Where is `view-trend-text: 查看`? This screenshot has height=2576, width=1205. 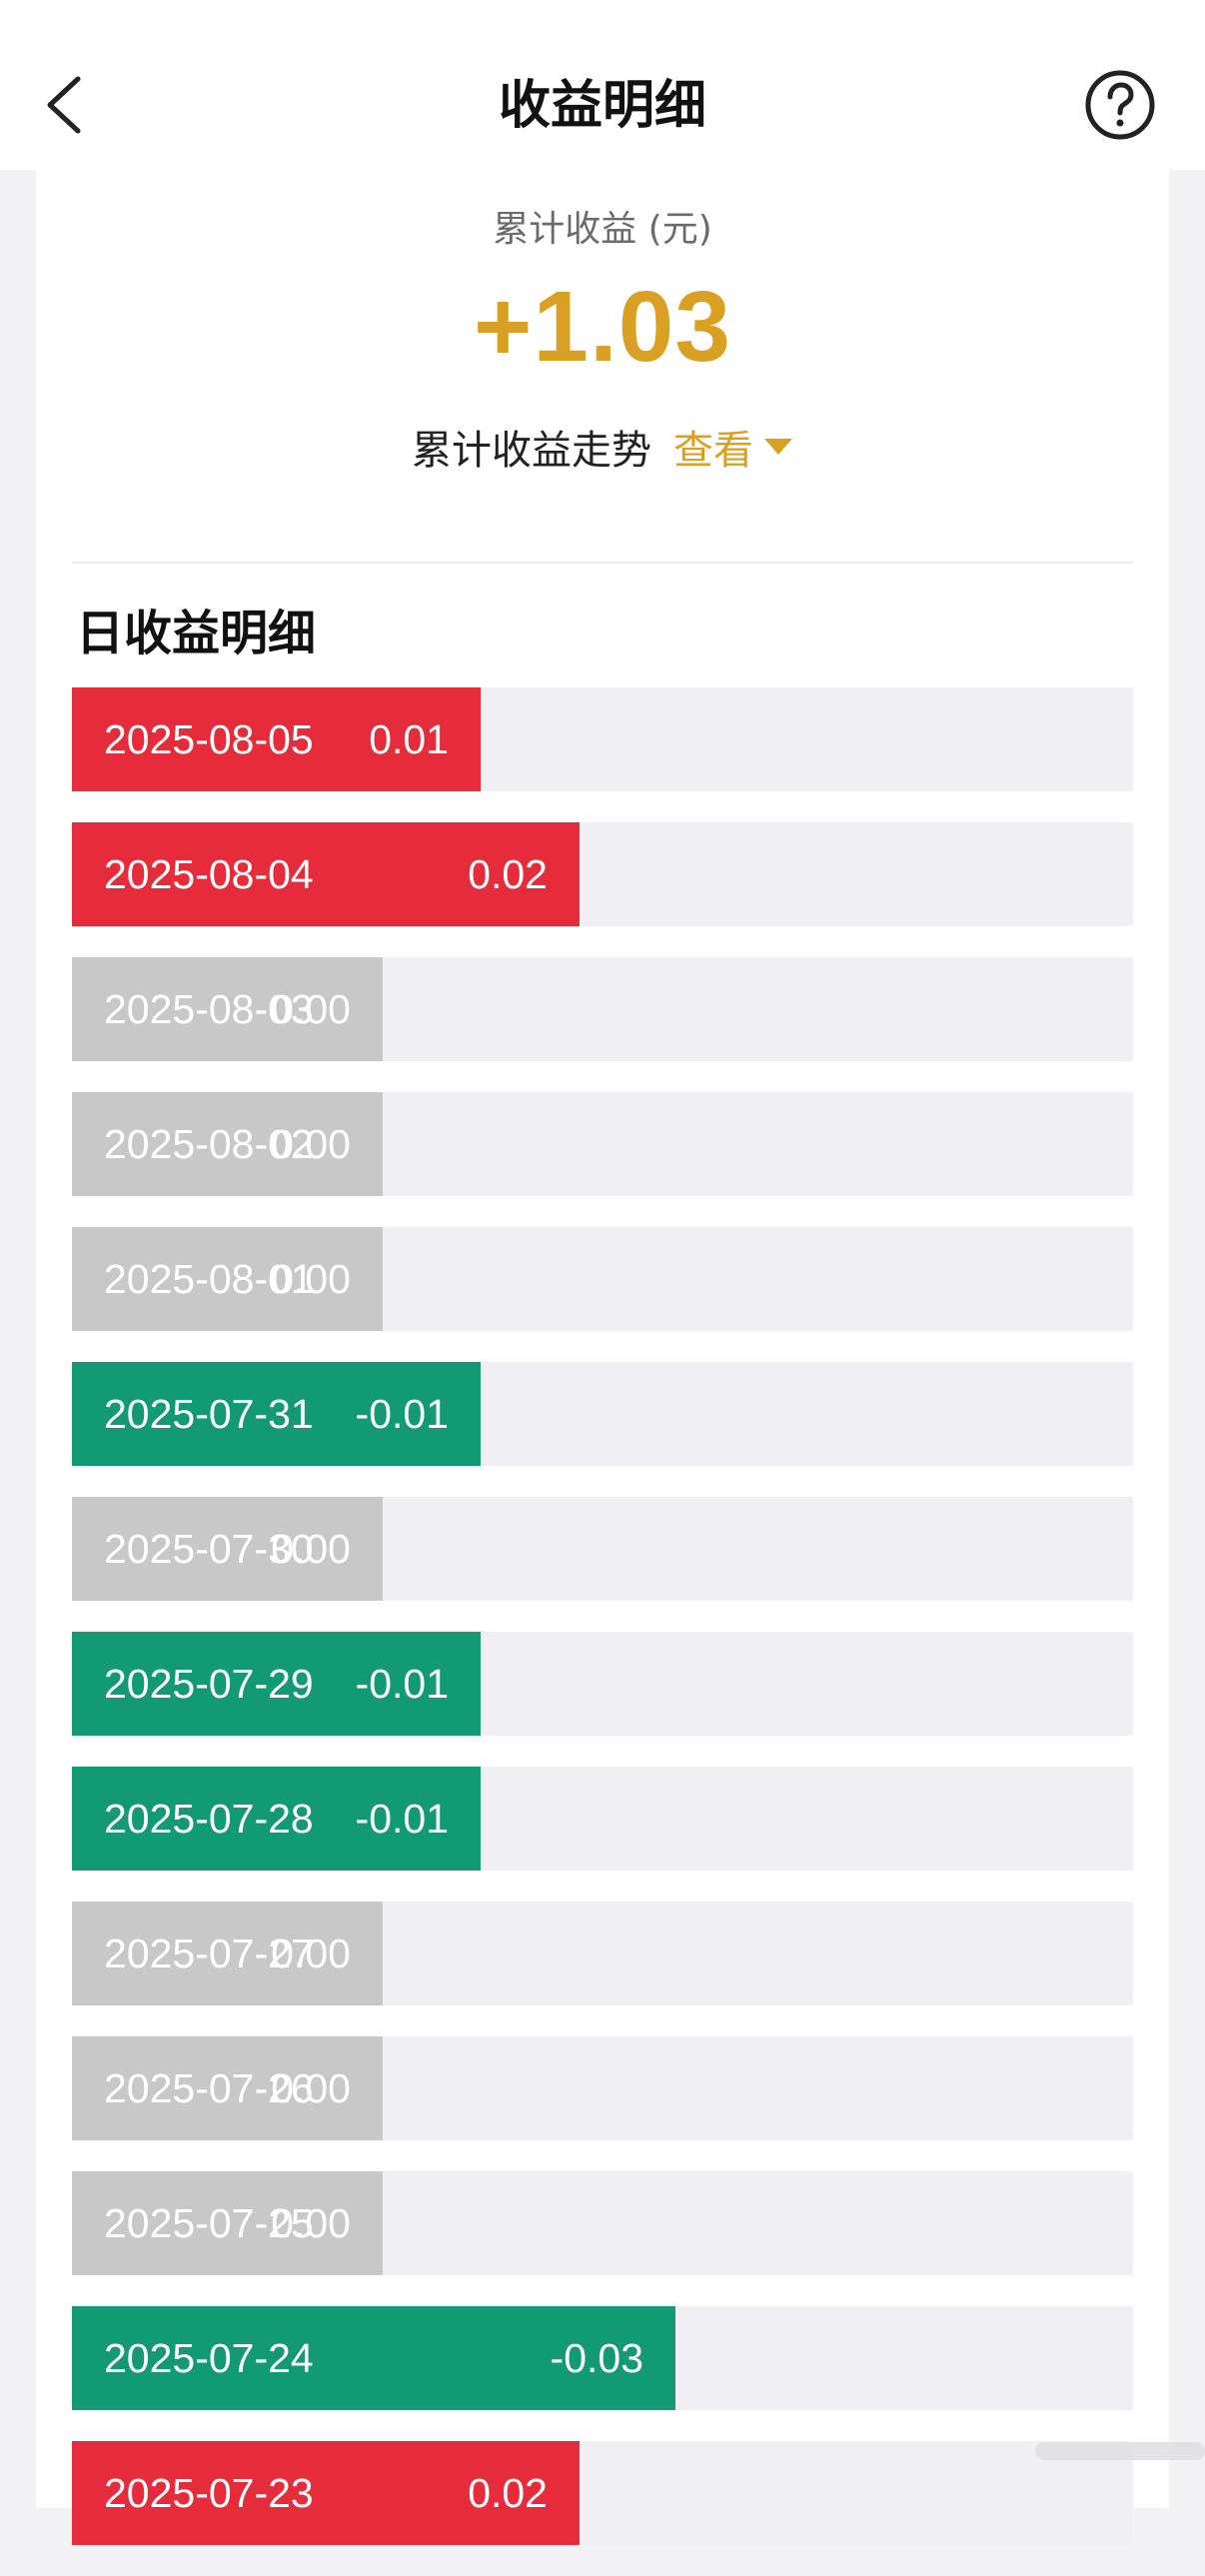
view-trend-text: 查看 is located at coordinates (713, 451).